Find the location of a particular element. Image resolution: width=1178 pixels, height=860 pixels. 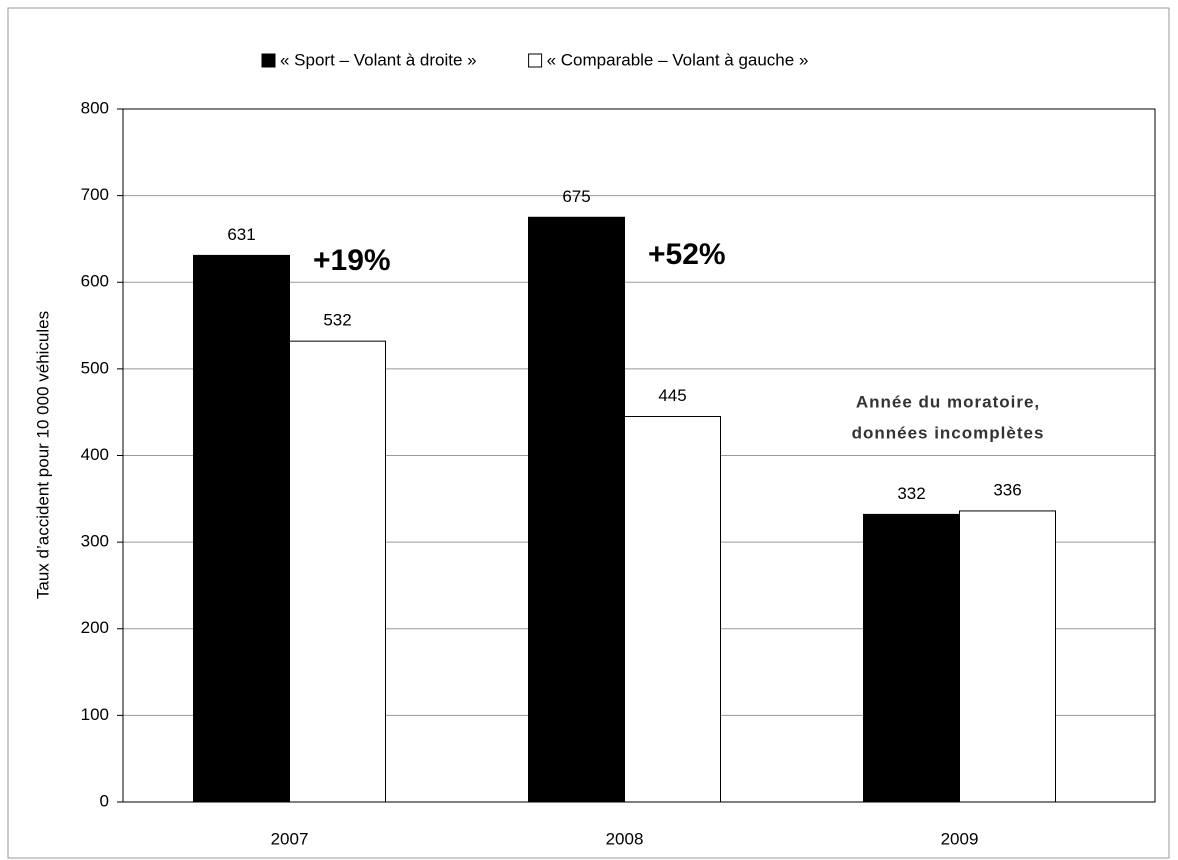

data-label: 631 is located at coordinates (241, 234).